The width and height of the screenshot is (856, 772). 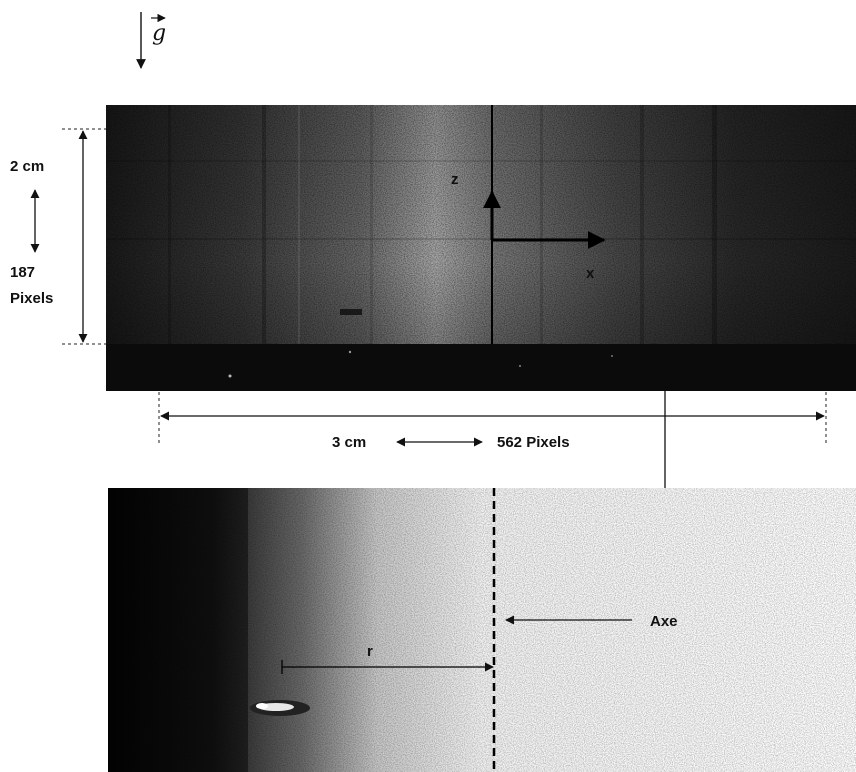 I want to click on radius-indicator: r, so click(x=387, y=658).